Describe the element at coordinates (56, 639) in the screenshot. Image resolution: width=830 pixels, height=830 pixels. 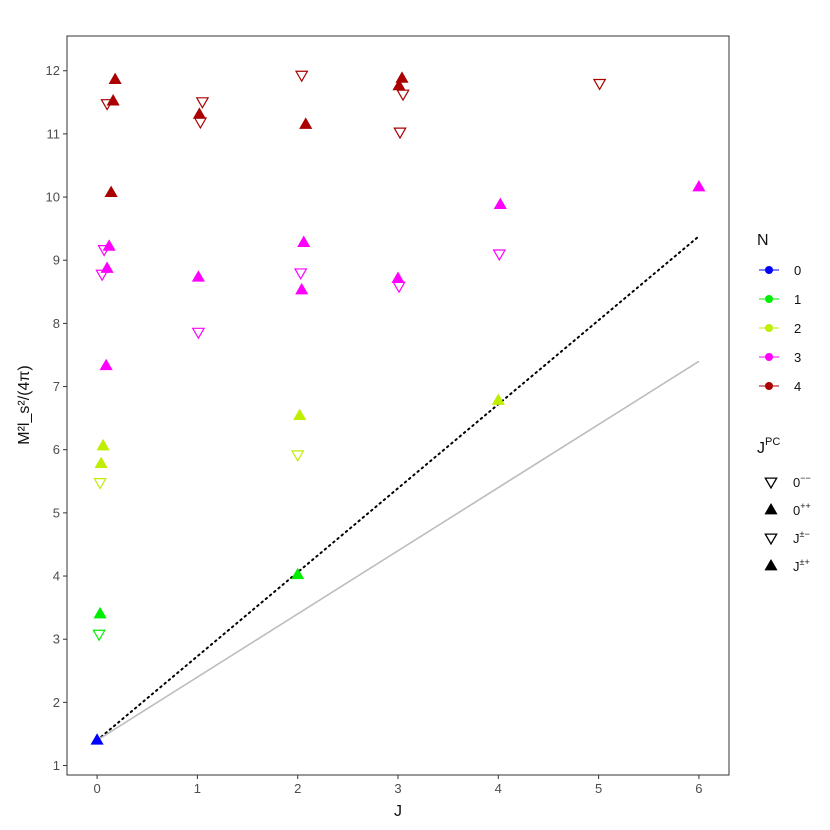
I see `y-tick-label: 3` at that location.